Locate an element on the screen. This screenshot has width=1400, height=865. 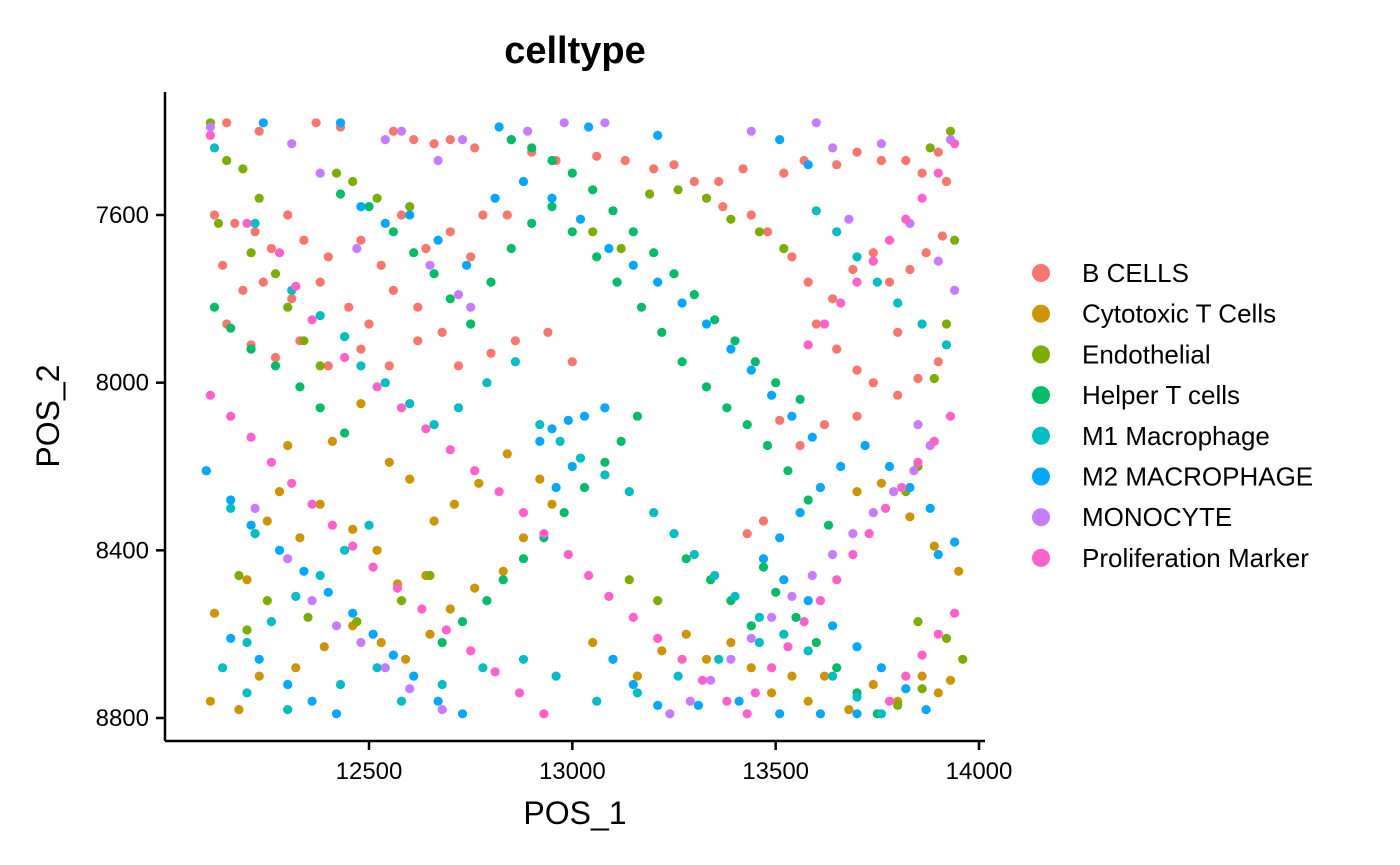
legend-item: Endothelial is located at coordinates (1121, 354).